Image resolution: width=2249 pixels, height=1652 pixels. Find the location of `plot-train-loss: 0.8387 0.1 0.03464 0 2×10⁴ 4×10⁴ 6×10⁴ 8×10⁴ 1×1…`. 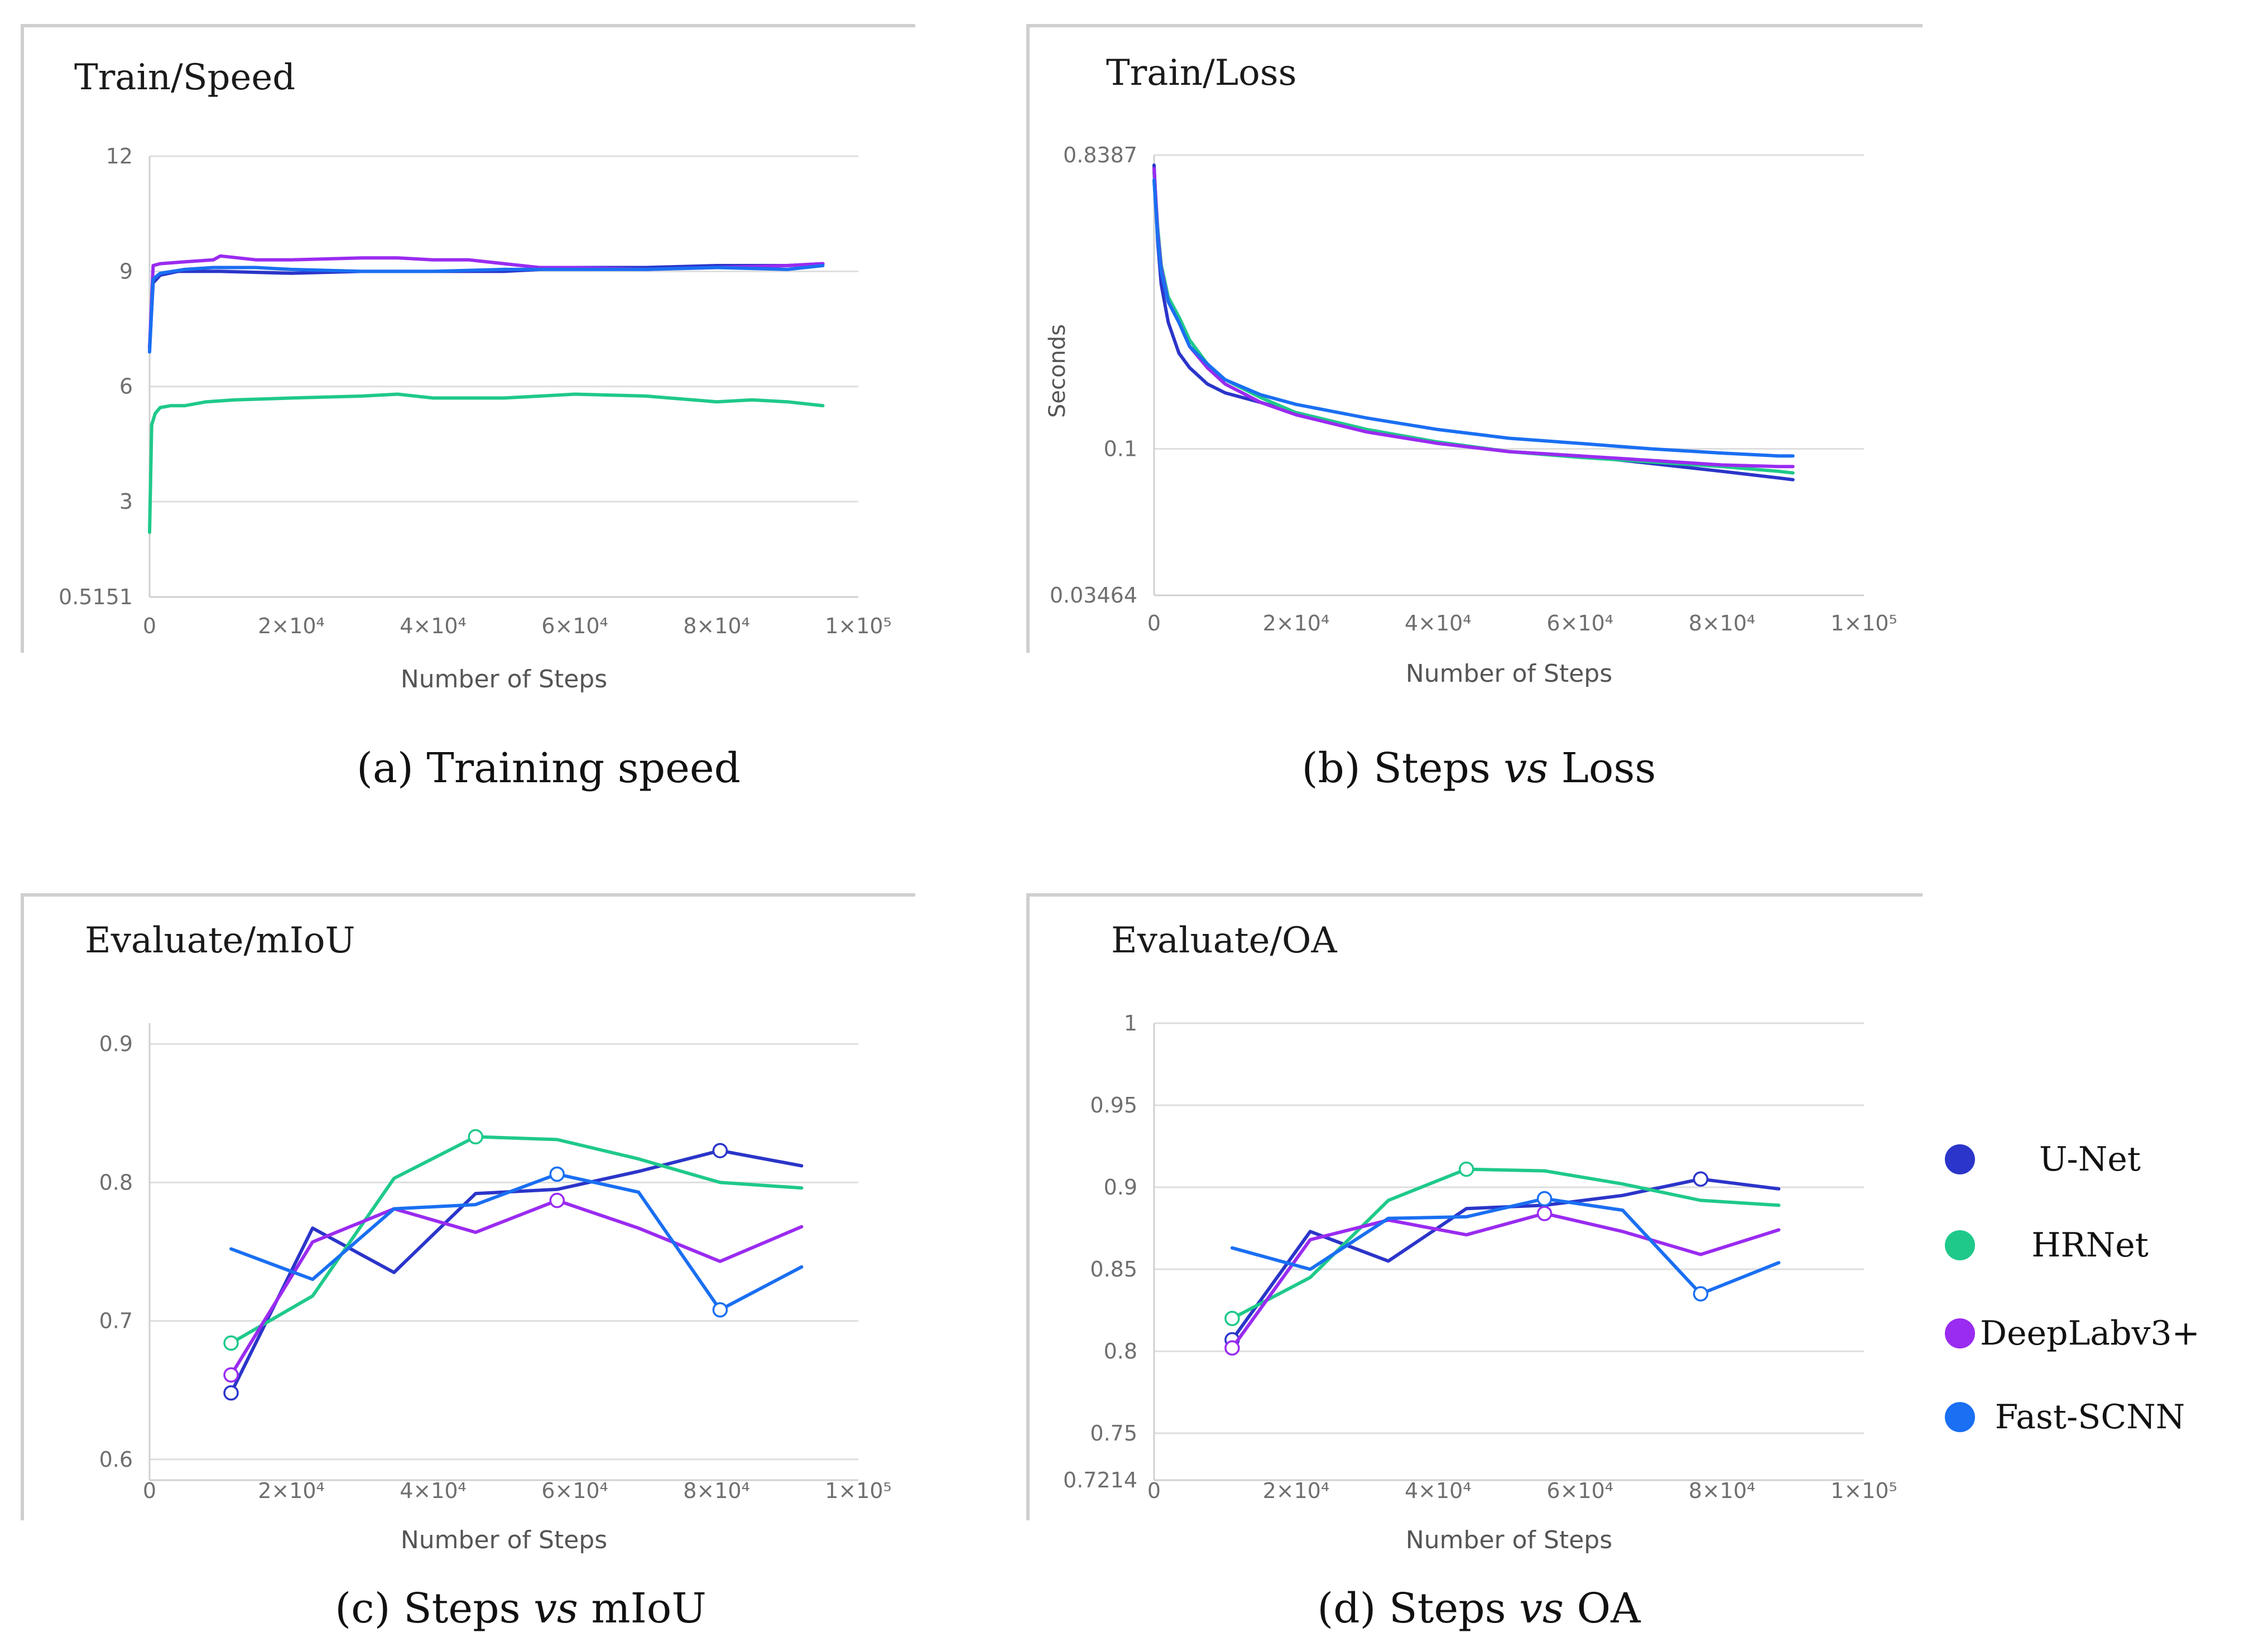

plot-train-loss: 0.8387 0.1 0.03464 0 2×10⁴ 4×10⁴ 6×10⁴ 8×10⁴ 1×1… is located at coordinates (1474, 416).